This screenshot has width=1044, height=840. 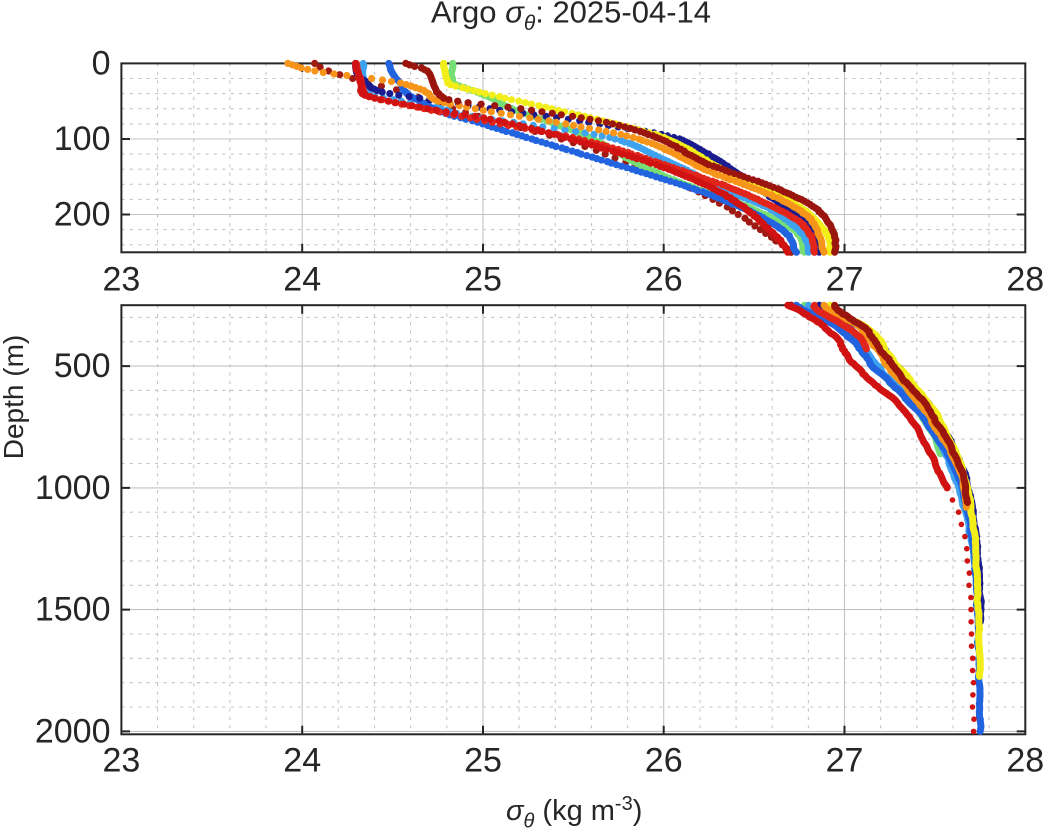 What do you see at coordinates (574, 813) in the screenshot?
I see `svg-text: σθ (kg m-3)` at bounding box center [574, 813].